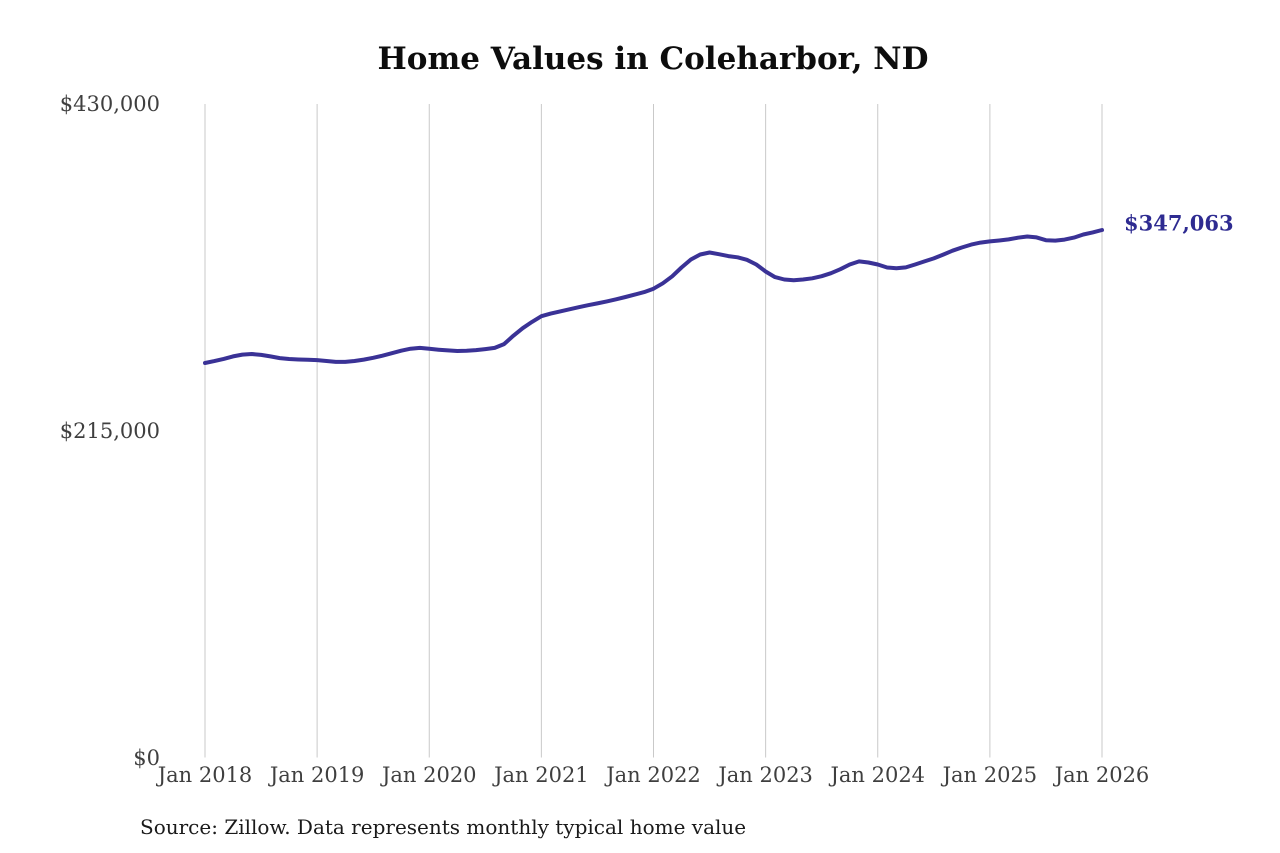 Image resolution: width=1280 pixels, height=853 pixels. What do you see at coordinates (765, 775) in the screenshot?
I see `x-tick-label: Jan 2023` at bounding box center [765, 775].